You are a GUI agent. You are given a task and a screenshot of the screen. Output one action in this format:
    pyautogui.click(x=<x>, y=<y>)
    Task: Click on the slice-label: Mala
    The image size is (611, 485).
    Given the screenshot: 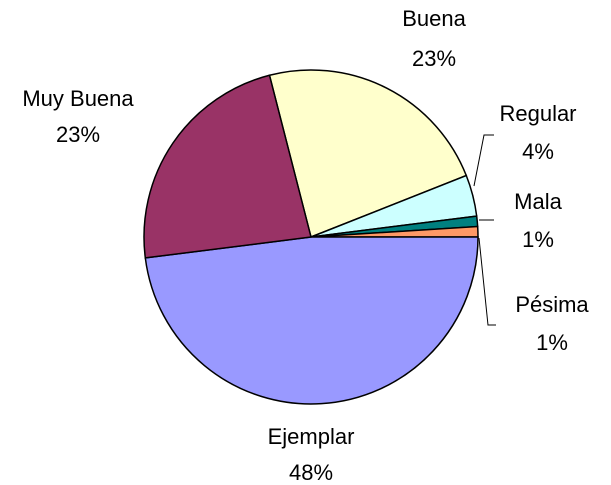 What is the action you would take?
    pyautogui.click(x=538, y=201)
    